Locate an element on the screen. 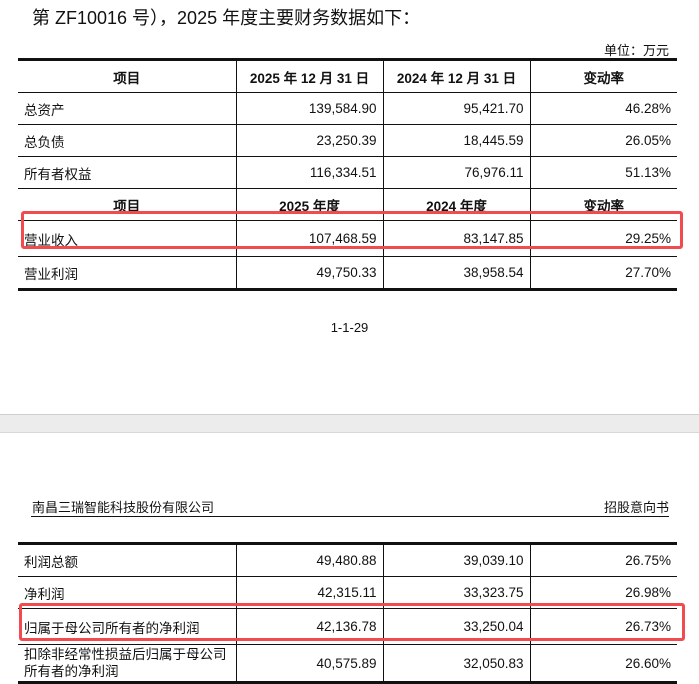 This screenshot has width=699, height=684. value-cell: 49,480.88 is located at coordinates (309, 560).